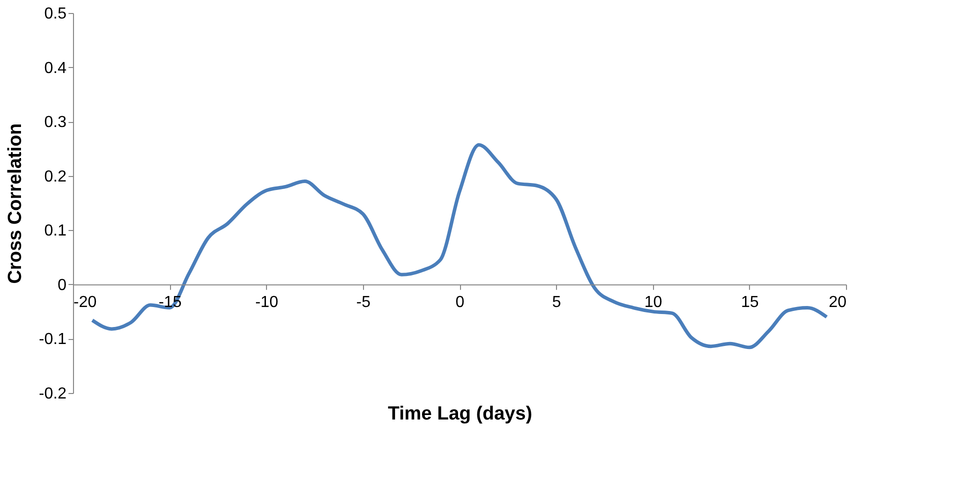 This screenshot has width=960, height=483. What do you see at coordinates (85, 302) in the screenshot?
I see `x-tick-label: -20` at bounding box center [85, 302].